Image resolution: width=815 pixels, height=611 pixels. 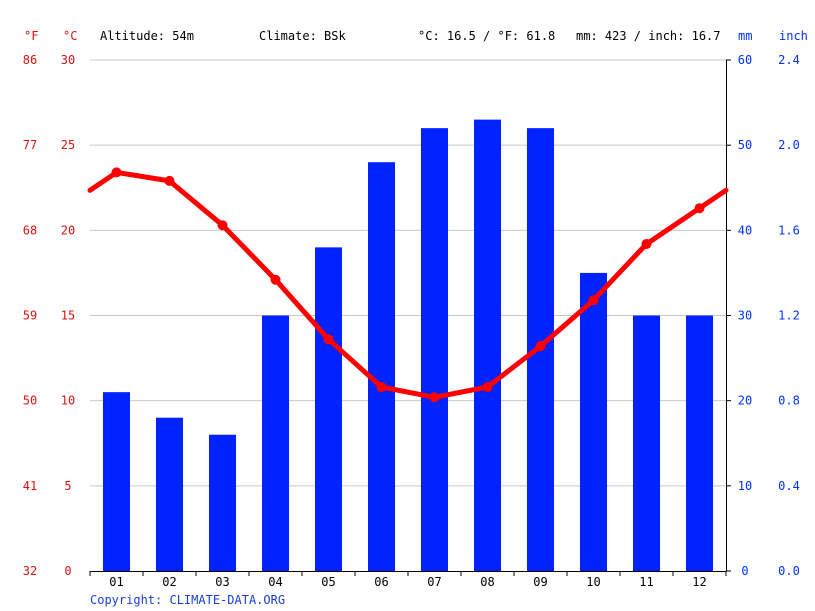 What do you see at coordinates (745, 60) in the screenshot?
I see `mm-tick-label: 60` at bounding box center [745, 60].